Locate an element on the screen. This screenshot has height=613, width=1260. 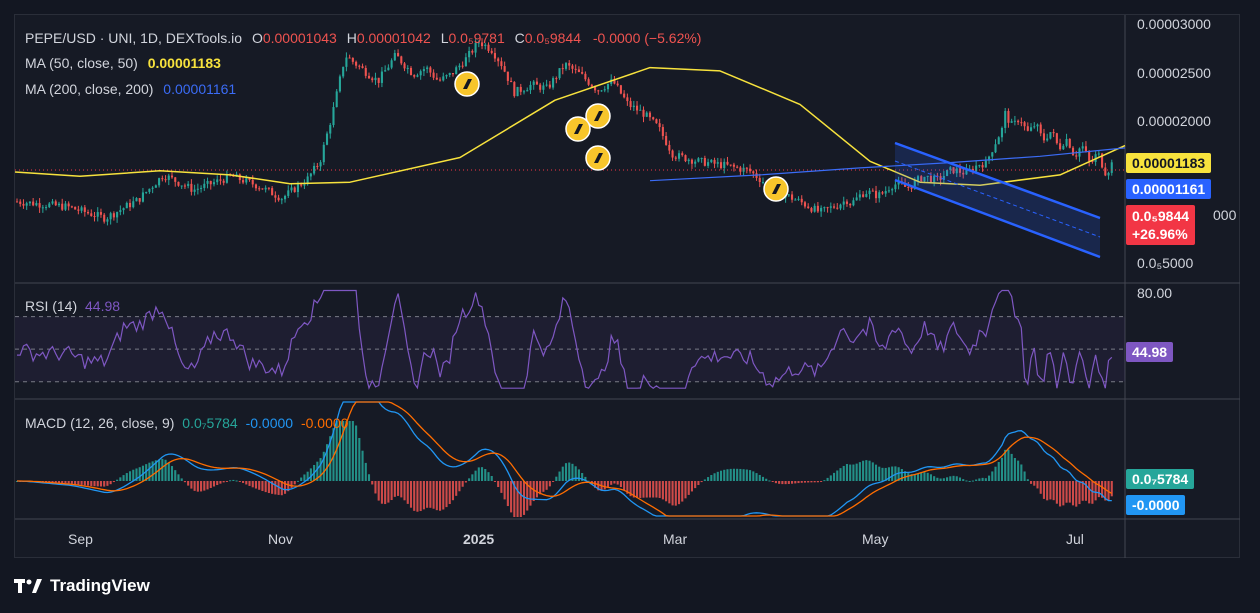
macd-line-badge: -0.0000 is located at coordinates (1156, 505).